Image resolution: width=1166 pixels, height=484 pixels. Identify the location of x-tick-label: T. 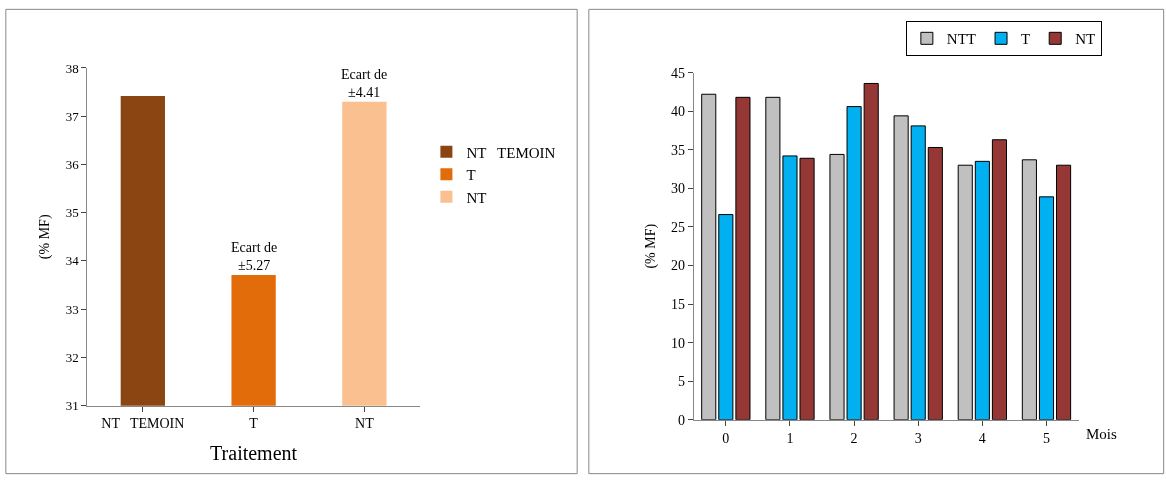
(254, 424).